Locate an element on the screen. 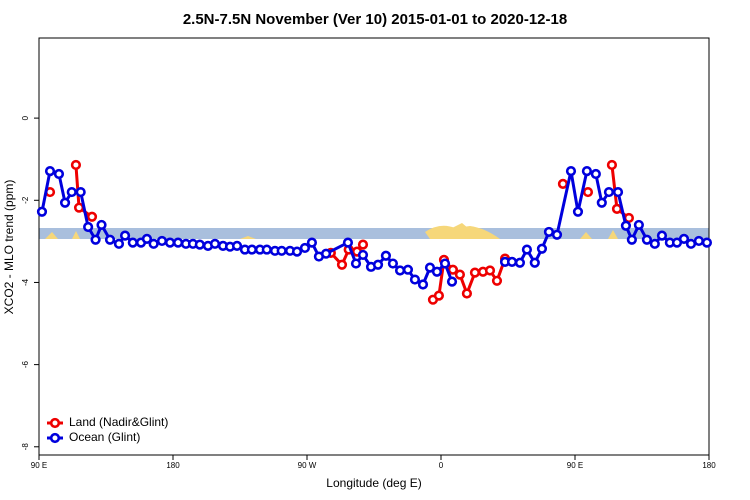  ocean-strip is located at coordinates (374, 233).